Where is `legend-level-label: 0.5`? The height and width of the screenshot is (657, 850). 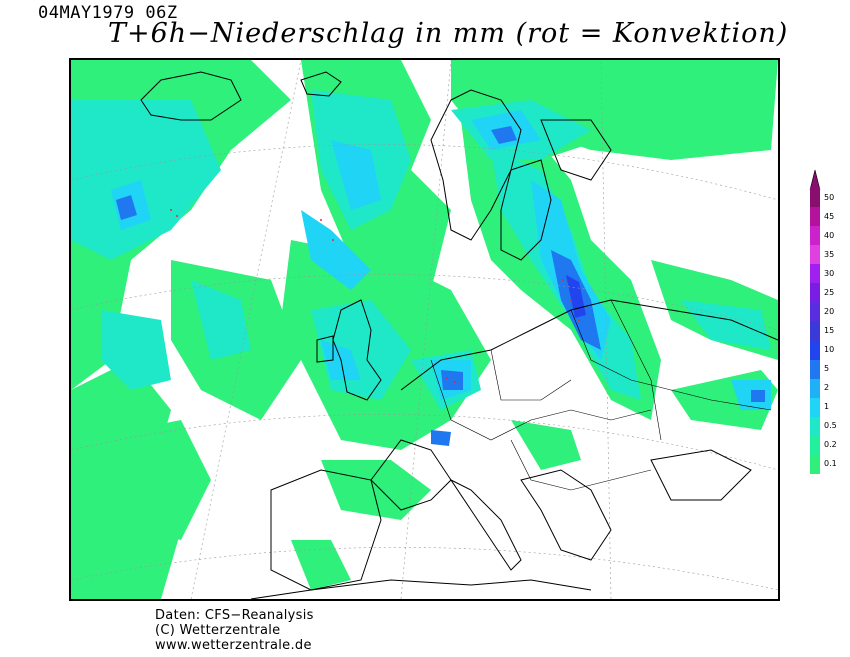 legend-level-label: 0.5 is located at coordinates (830, 426).